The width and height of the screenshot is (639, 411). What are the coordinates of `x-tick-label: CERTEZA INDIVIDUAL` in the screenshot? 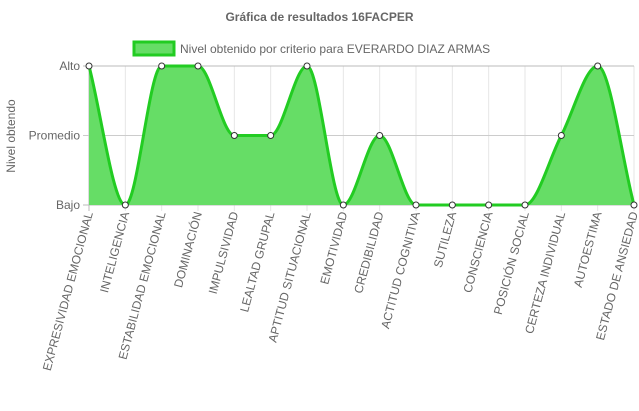 It's located at (545, 272).